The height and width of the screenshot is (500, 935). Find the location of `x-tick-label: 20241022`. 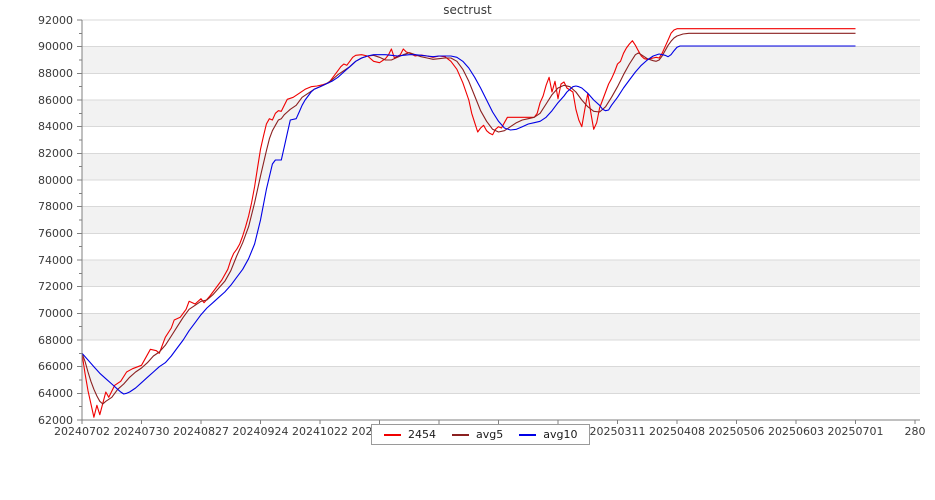

x-tick-label: 20241022 is located at coordinates (320, 431).